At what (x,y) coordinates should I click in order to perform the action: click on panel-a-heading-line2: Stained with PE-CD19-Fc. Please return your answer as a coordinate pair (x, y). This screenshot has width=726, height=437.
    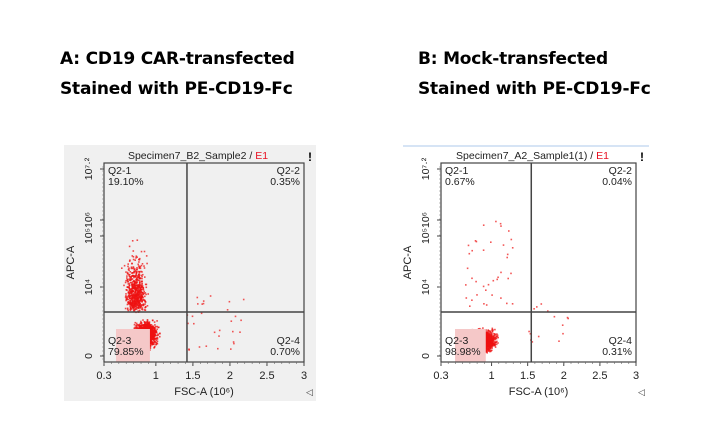
    Looking at the image, I should click on (176, 89).